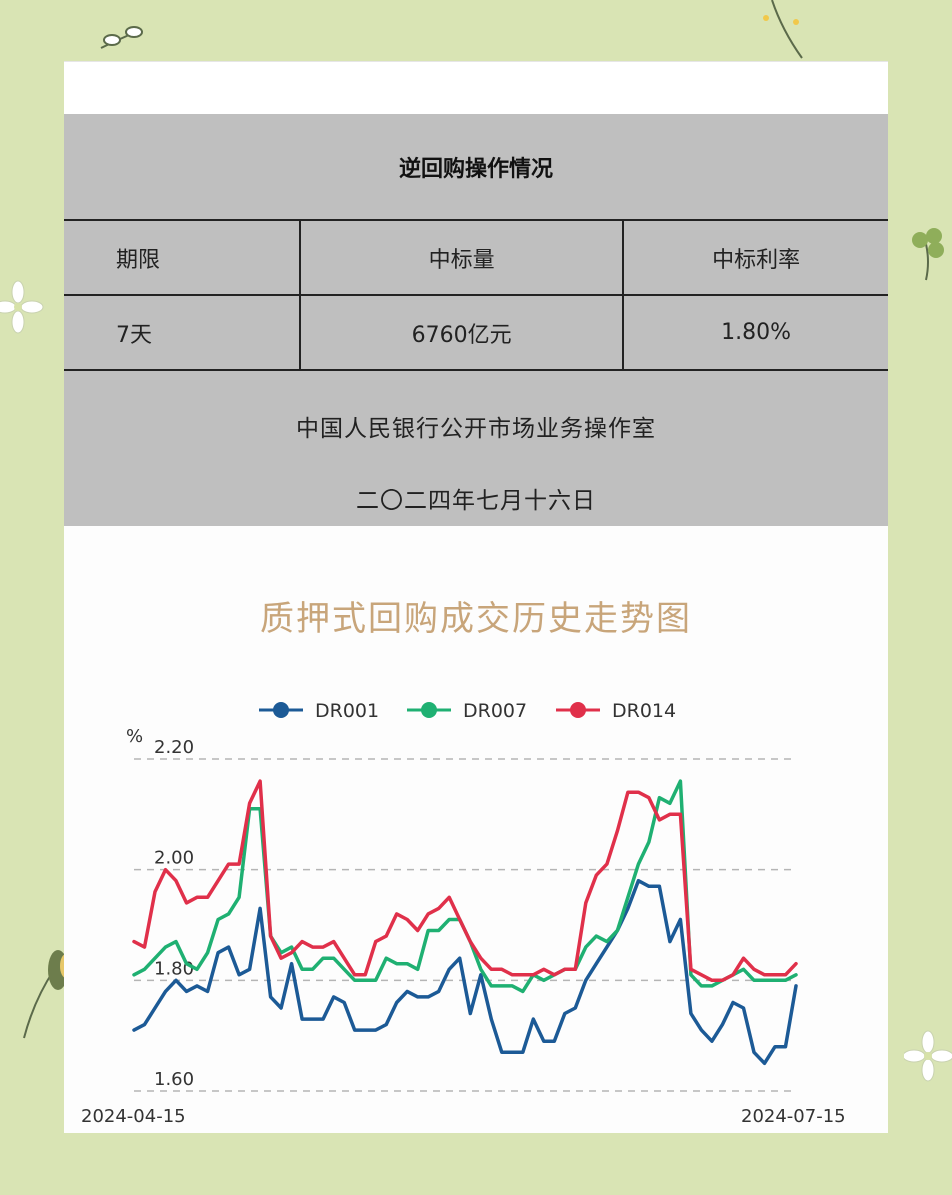 This screenshot has width=952, height=1195. Describe the element at coordinates (174, 747) in the screenshot. I see `y-tick-label-3: 2.20` at that location.